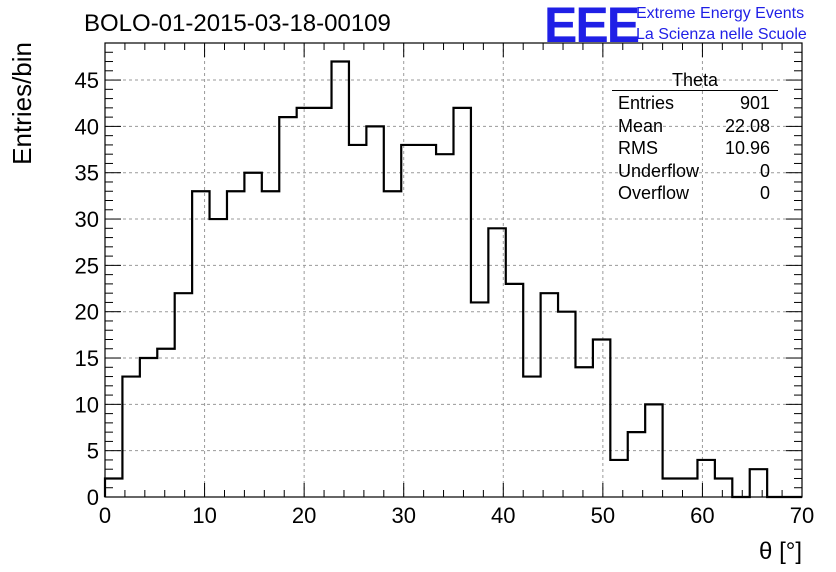 This screenshot has height=572, width=836. I want to click on stats-value: 901, so click(754, 103).